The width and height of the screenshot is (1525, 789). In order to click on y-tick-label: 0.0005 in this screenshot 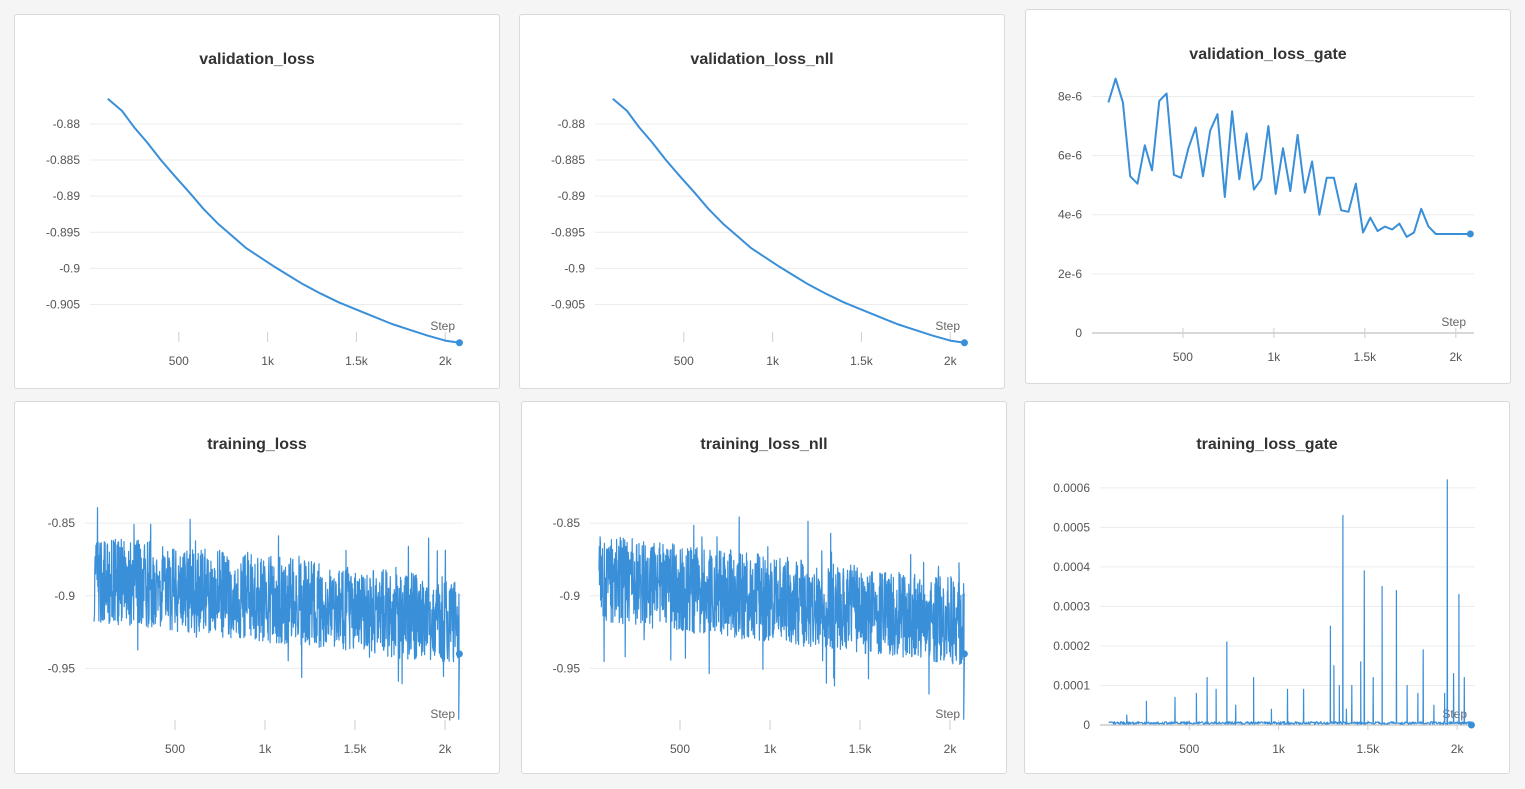, I will do `click(1071, 527)`.